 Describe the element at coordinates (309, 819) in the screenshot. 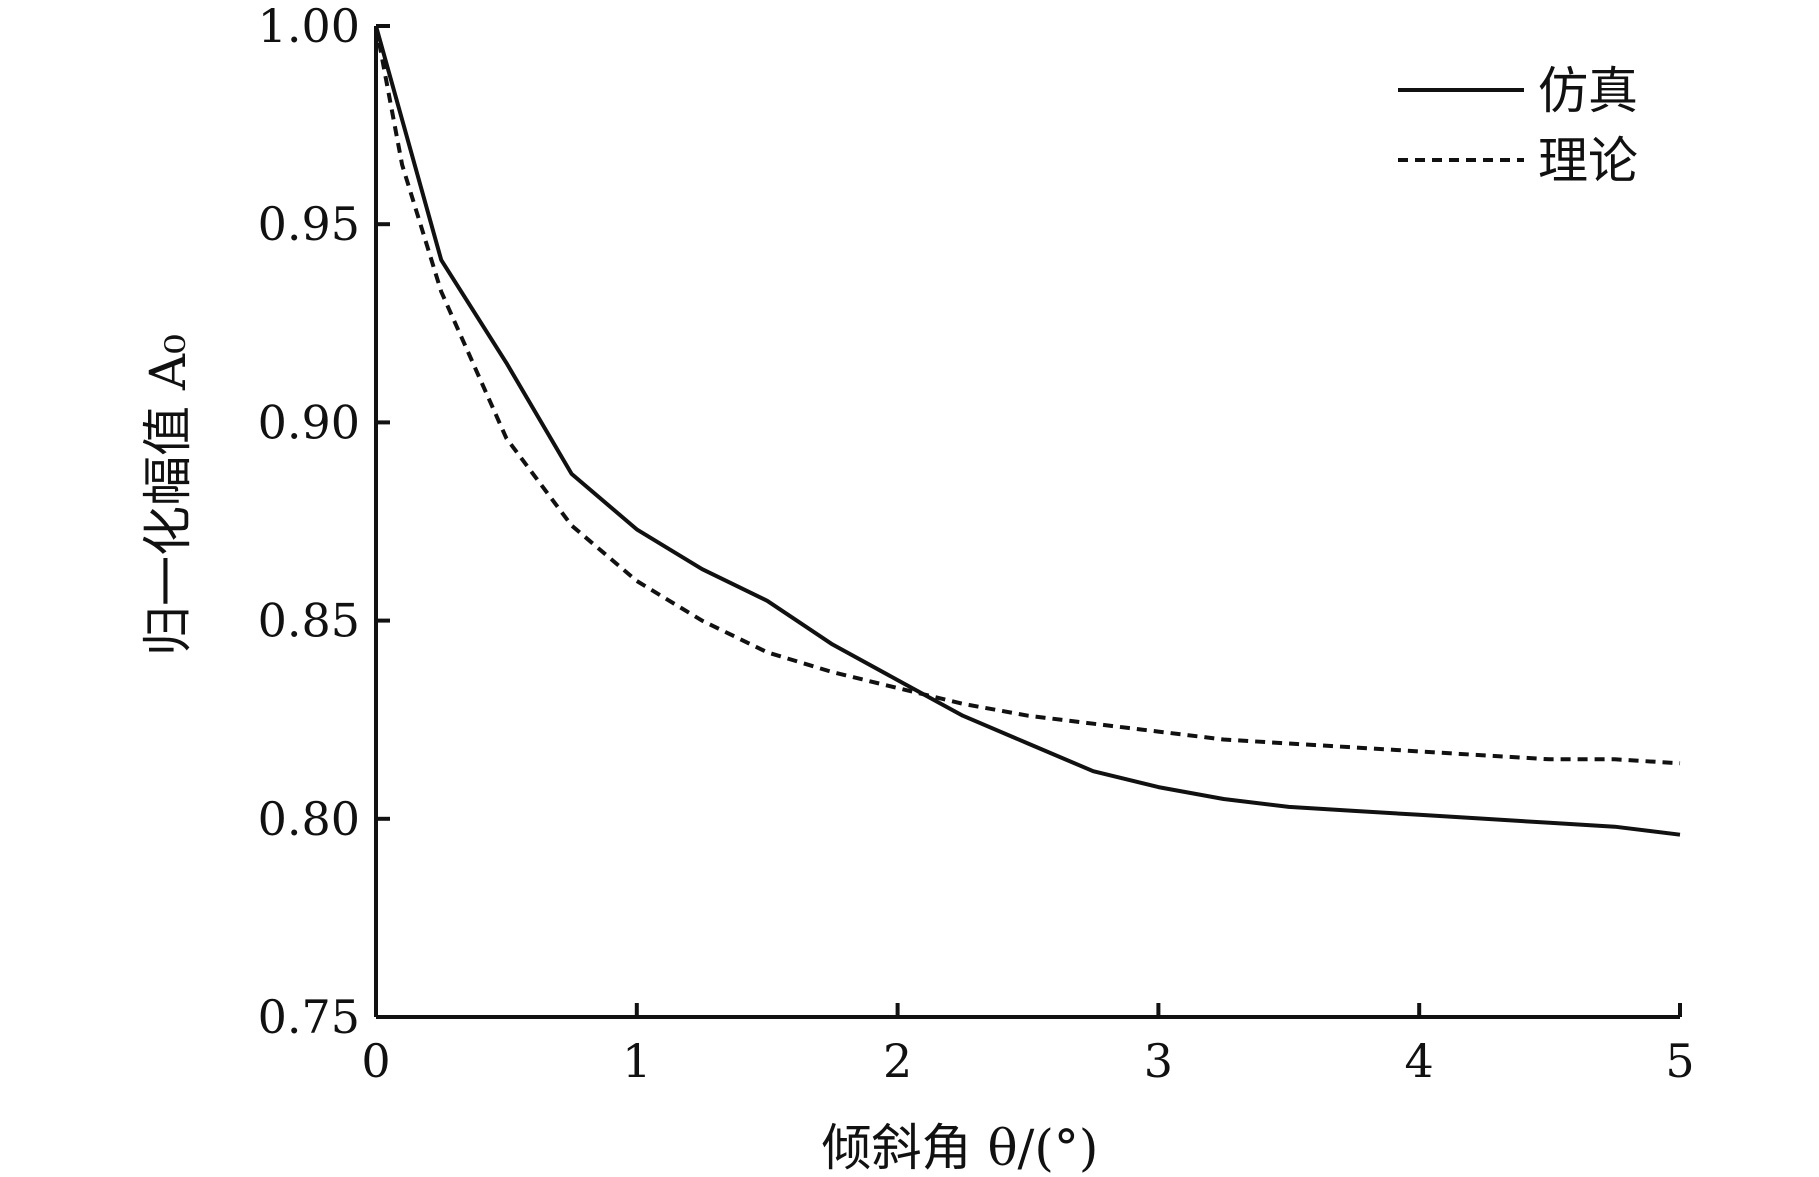

I see `y-tick-label: 0.80` at that location.